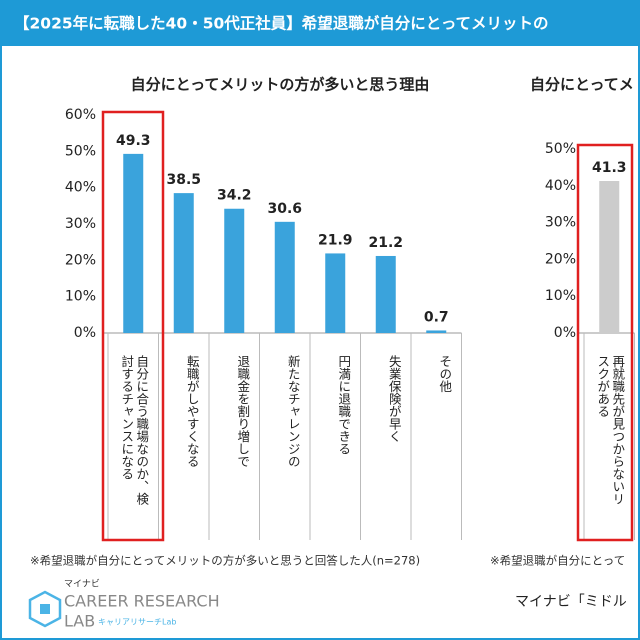 The height and width of the screenshot is (640, 640). I want to click on y-tick-label: 60%, so click(80, 115).